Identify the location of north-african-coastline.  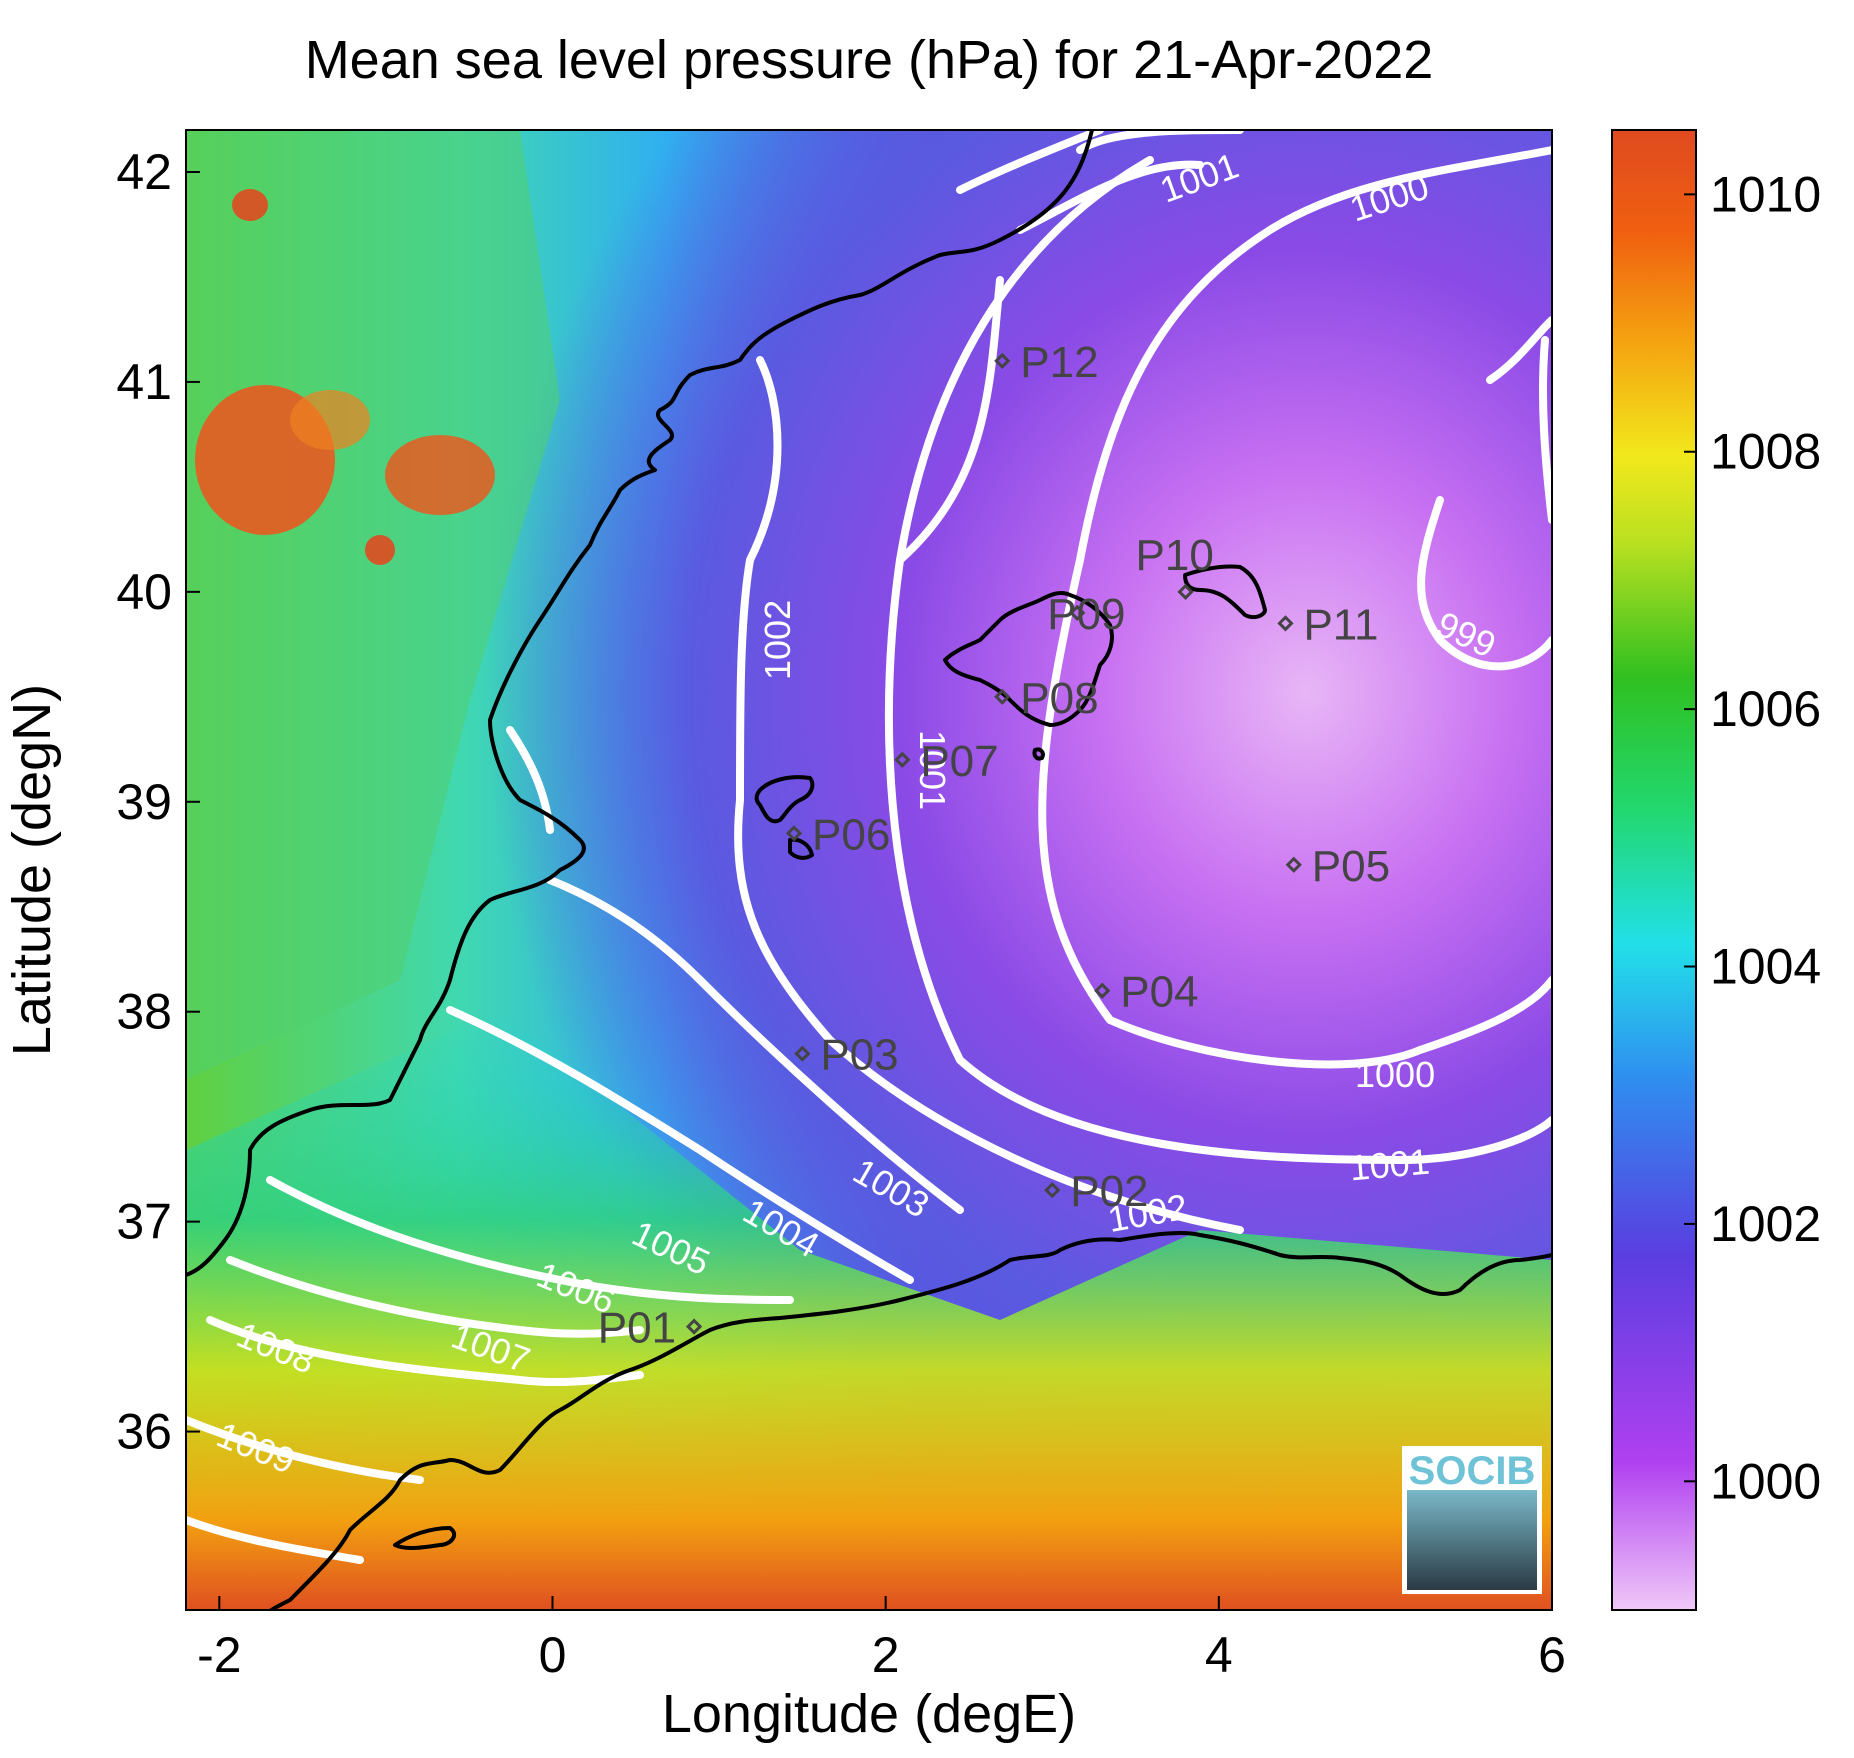
(1055, 1321).